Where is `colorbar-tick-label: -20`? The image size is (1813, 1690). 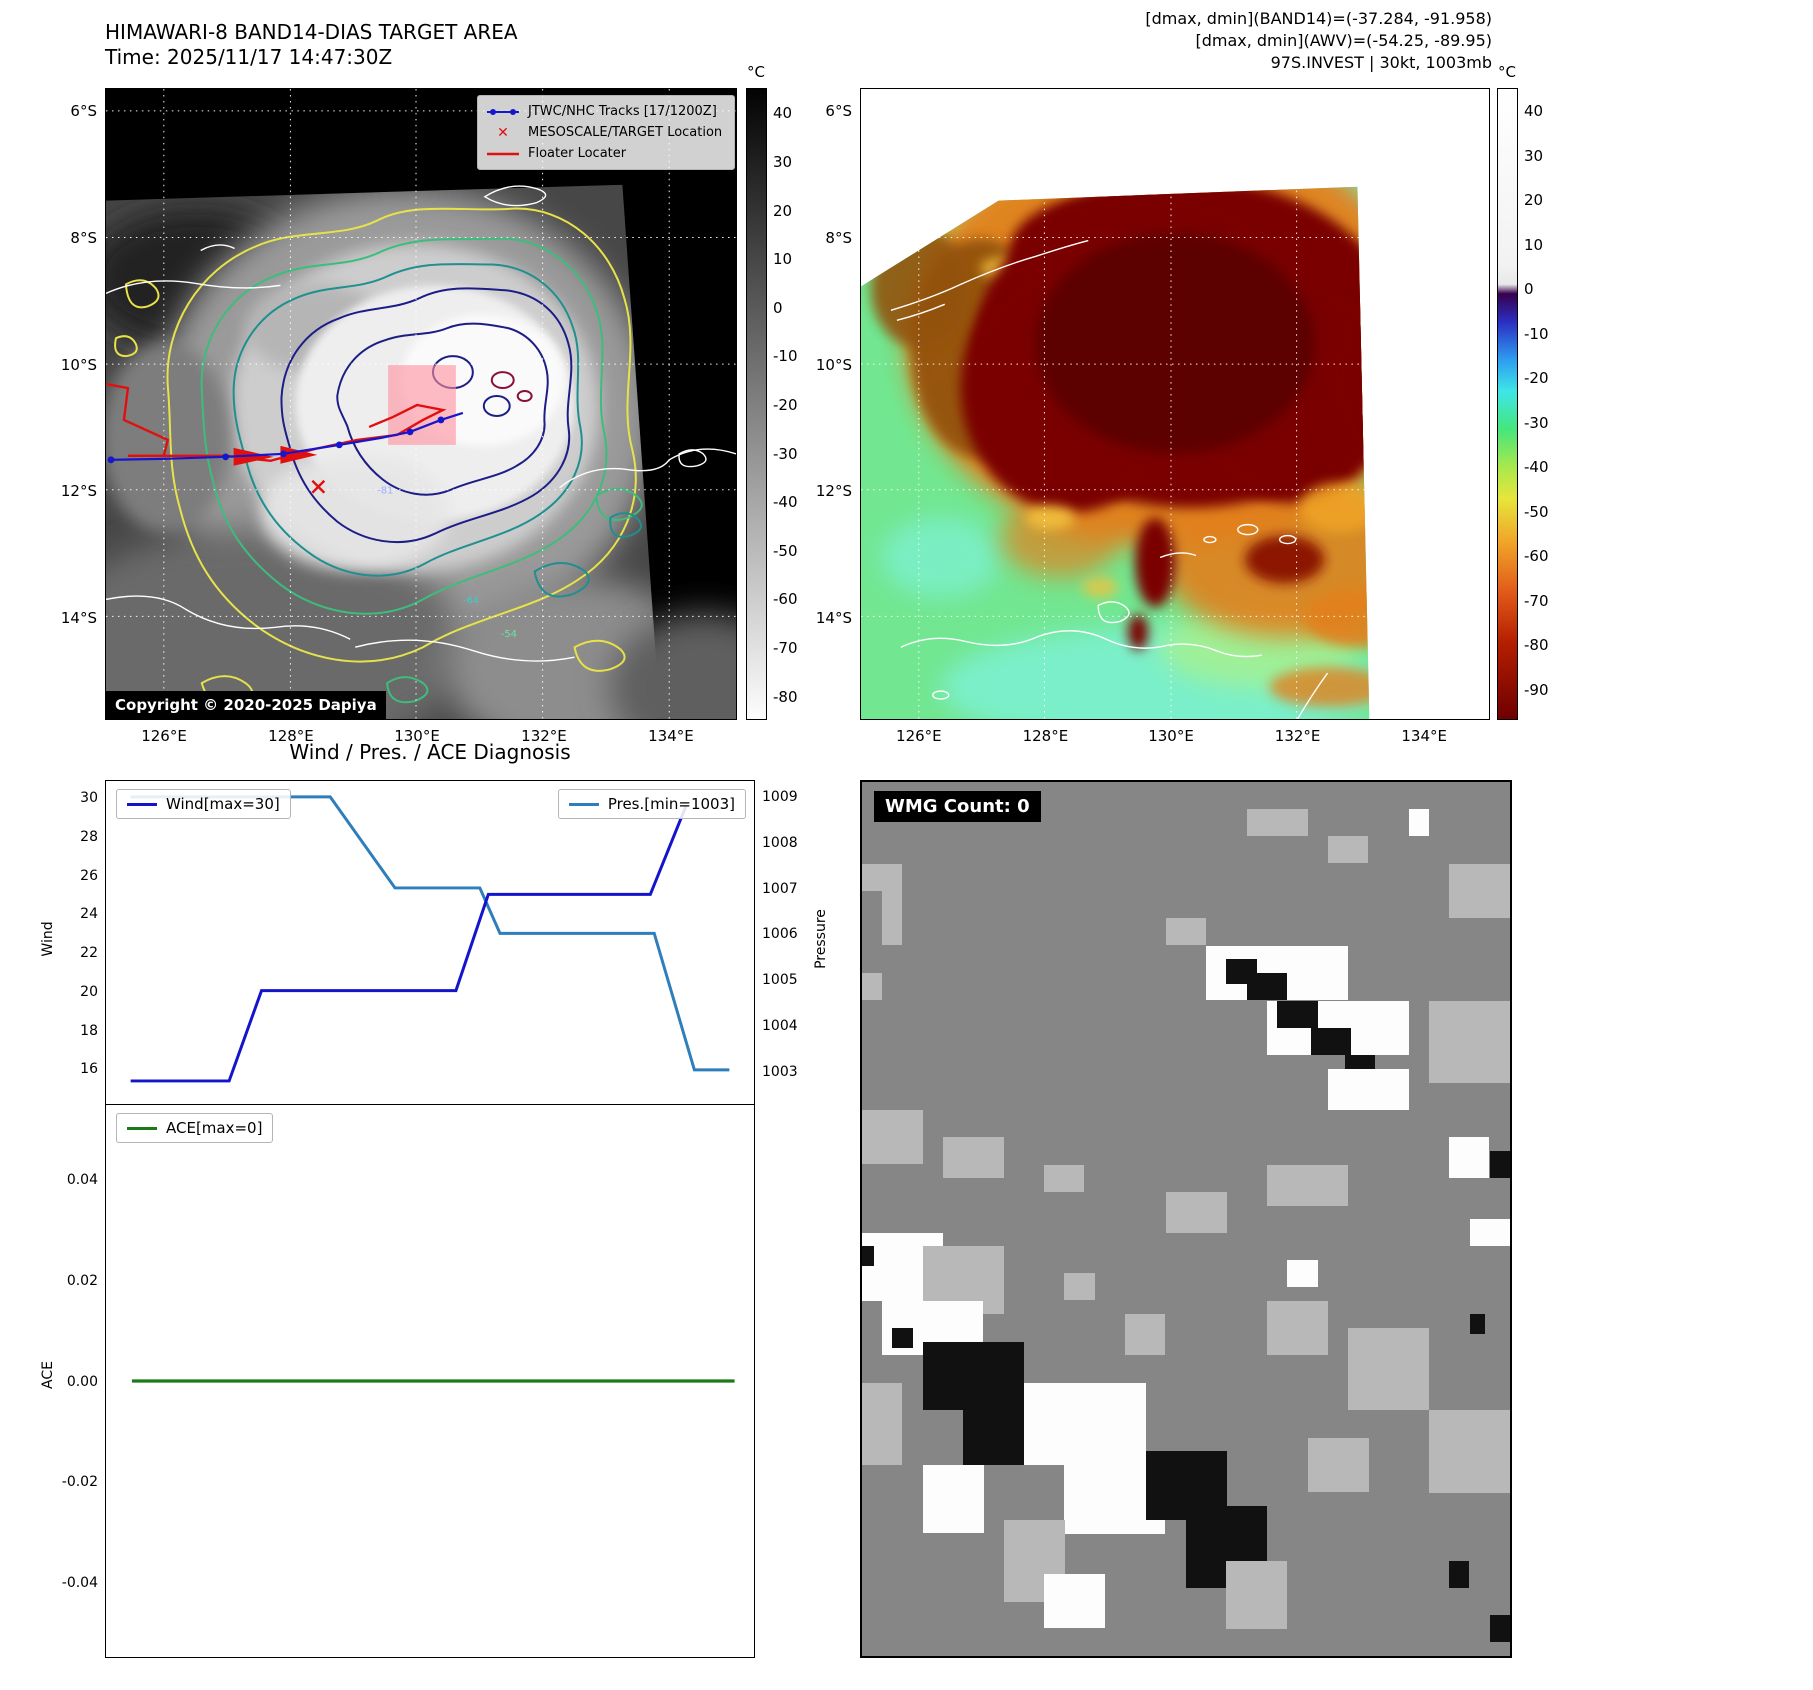
colorbar-tick-label: -20 is located at coordinates (1536, 378).